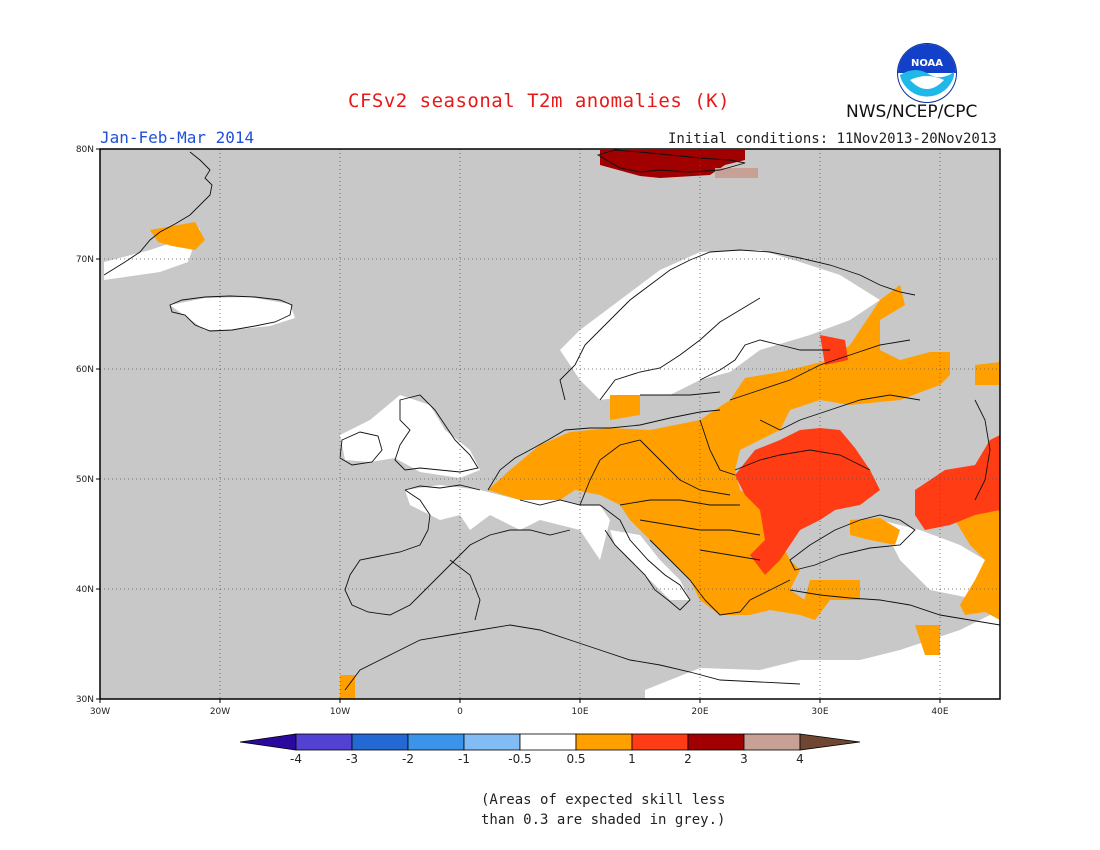 Image resolution: width=1100 pixels, height=850 pixels. Describe the element at coordinates (603, 800) in the screenshot. I see `skill-note-line-1: (Areas of expected skill less` at that location.